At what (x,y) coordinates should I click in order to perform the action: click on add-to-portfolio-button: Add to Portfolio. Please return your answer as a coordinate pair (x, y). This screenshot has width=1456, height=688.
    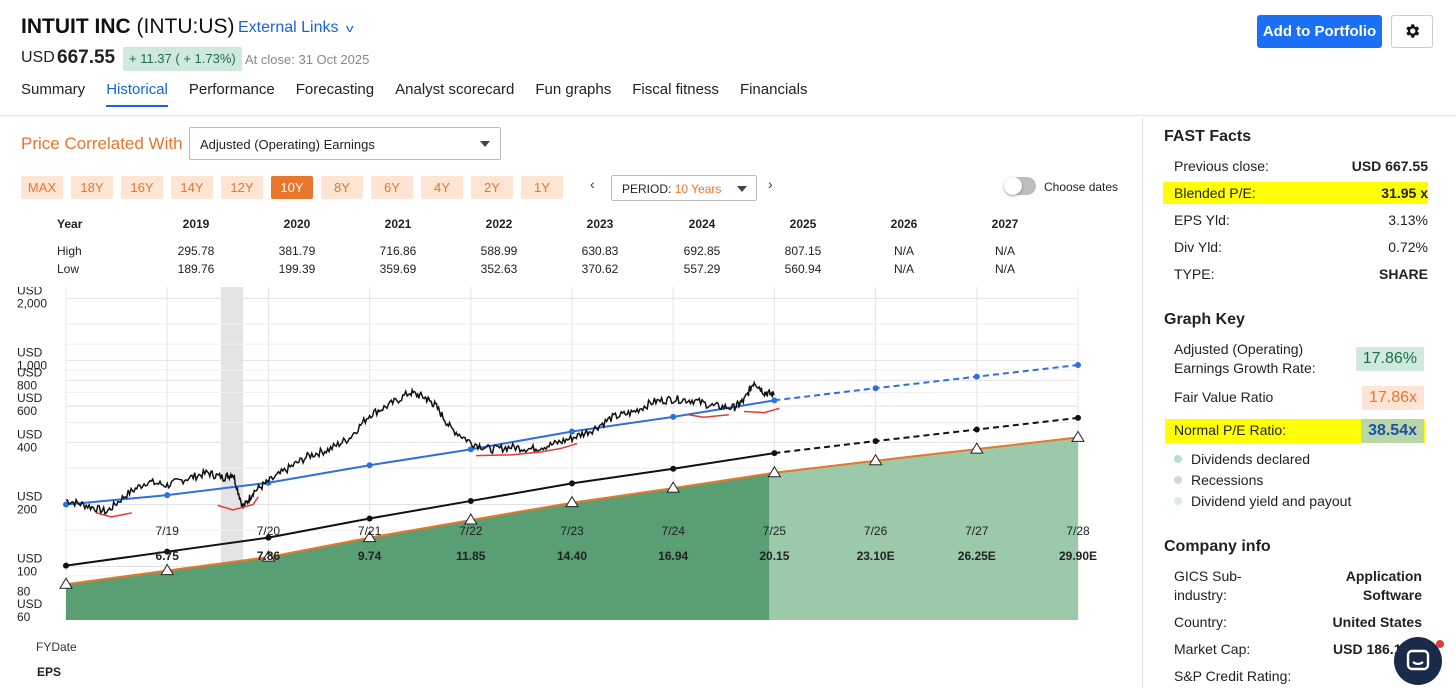
    Looking at the image, I should click on (1319, 31).